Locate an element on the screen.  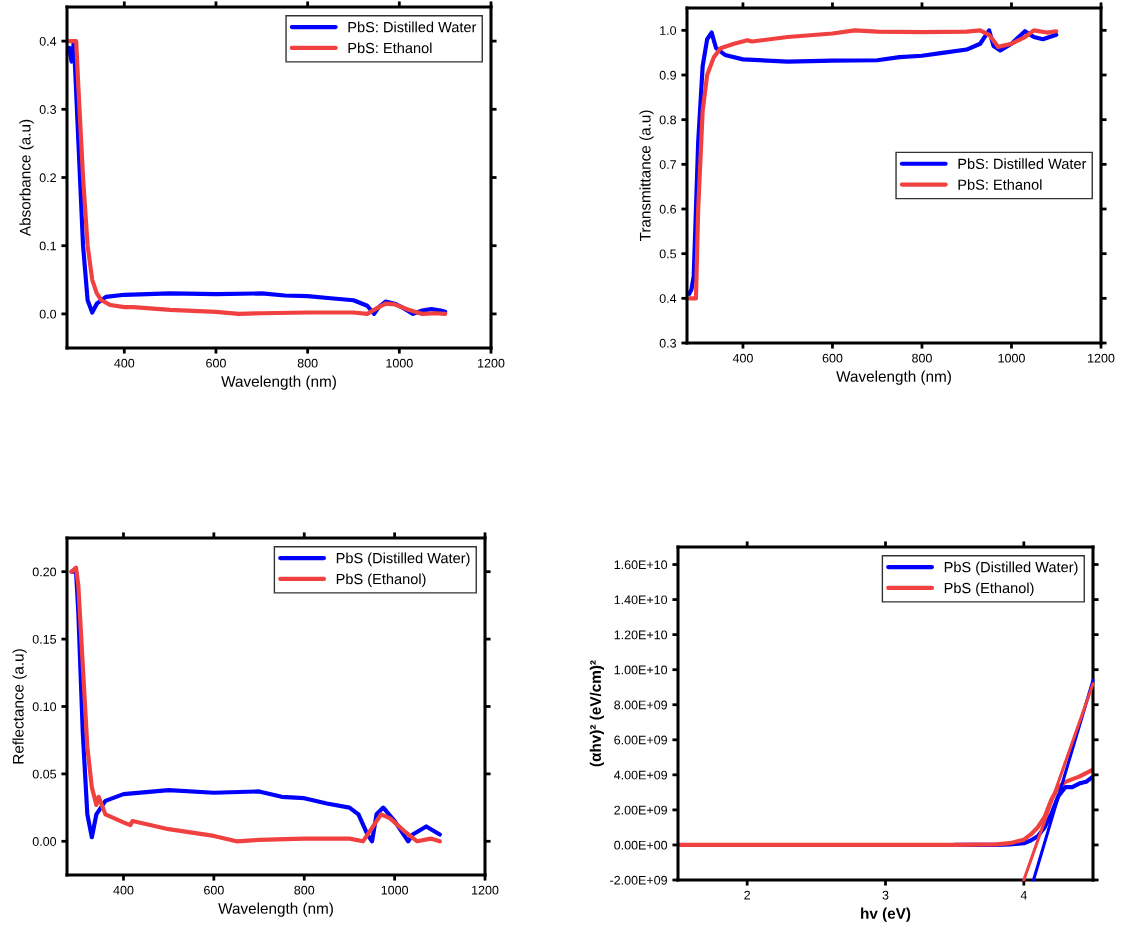
y-tick-label: 0.0 is located at coordinates (48, 314).